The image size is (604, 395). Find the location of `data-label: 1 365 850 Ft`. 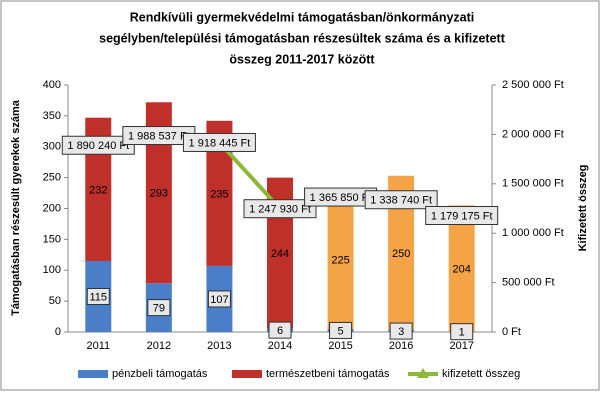

data-label: 1 365 850 Ft is located at coordinates (341, 198).